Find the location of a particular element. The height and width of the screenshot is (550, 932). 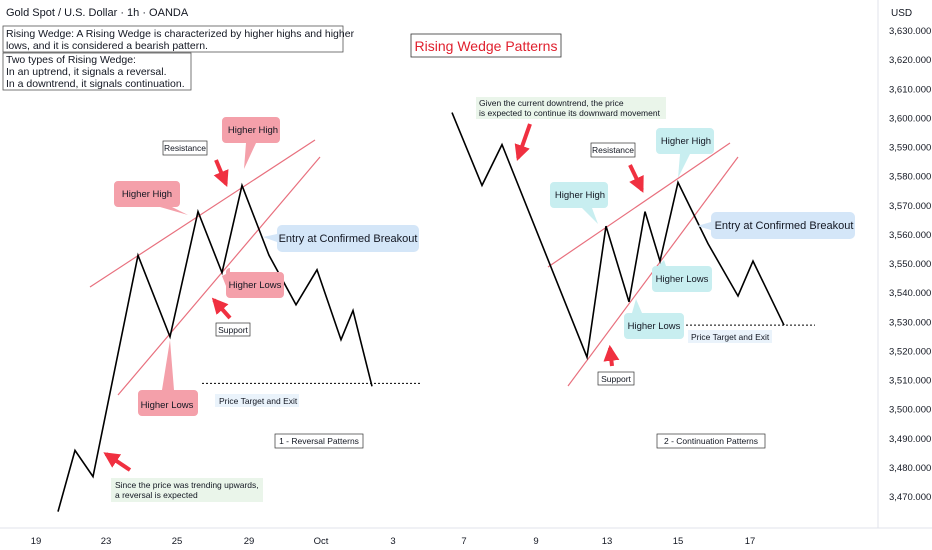

x-tick-label: 13 is located at coordinates (607, 541).